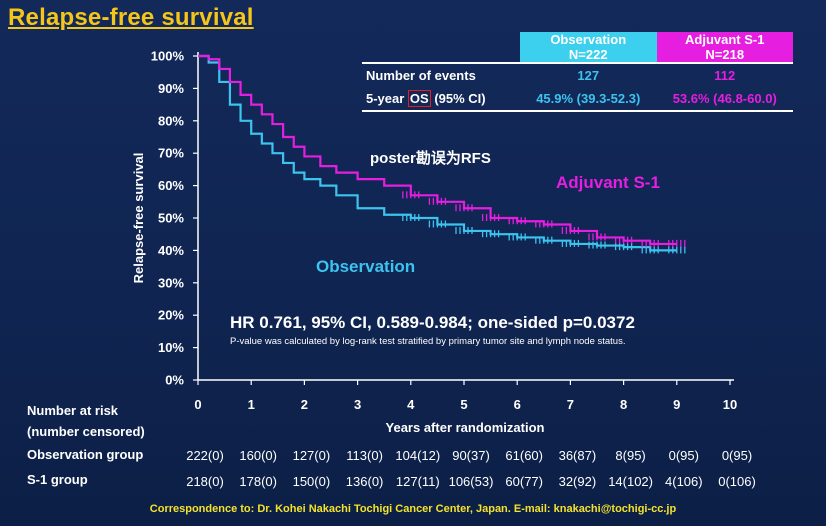  What do you see at coordinates (171, 120) in the screenshot?
I see `y-tick-label: 80%` at bounding box center [171, 120].